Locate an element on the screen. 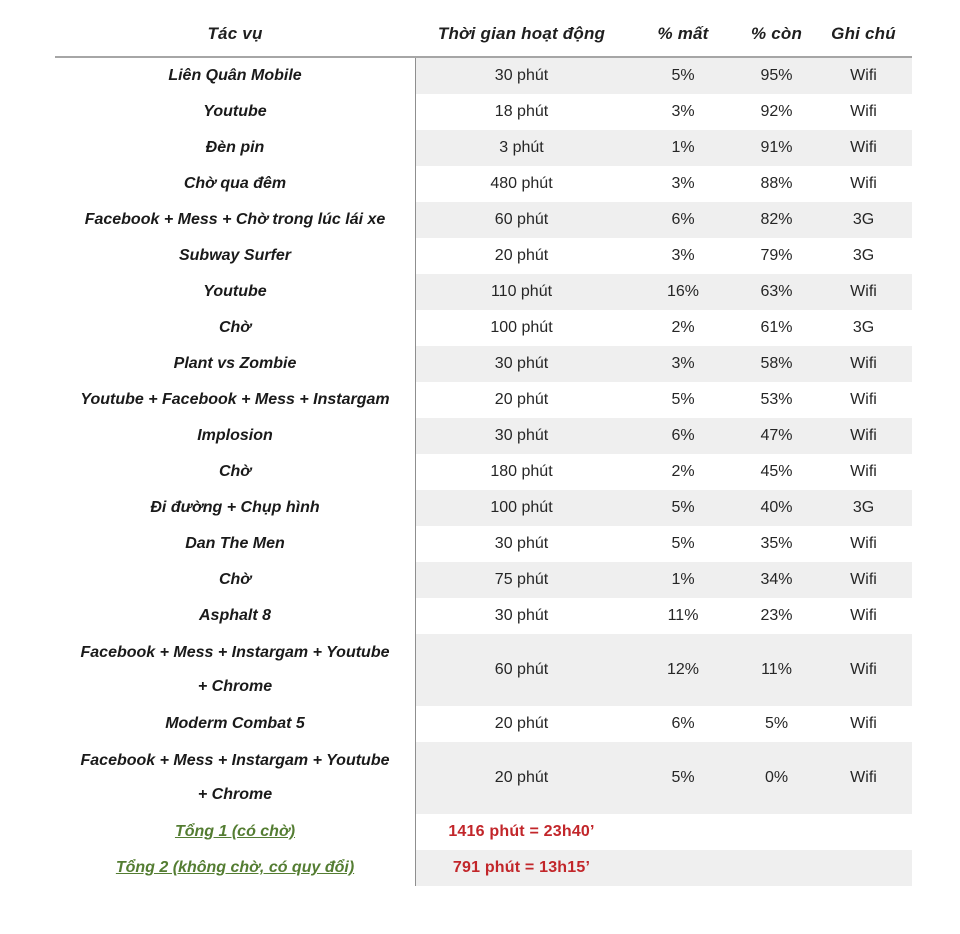  time-cell: 3 phút is located at coordinates (521, 148).